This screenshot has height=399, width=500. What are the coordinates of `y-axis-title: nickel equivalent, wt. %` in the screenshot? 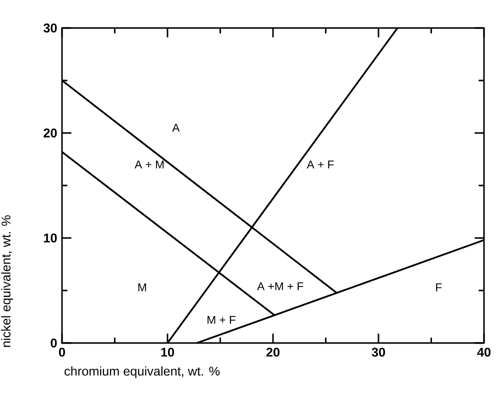 It's located at (7, 281).